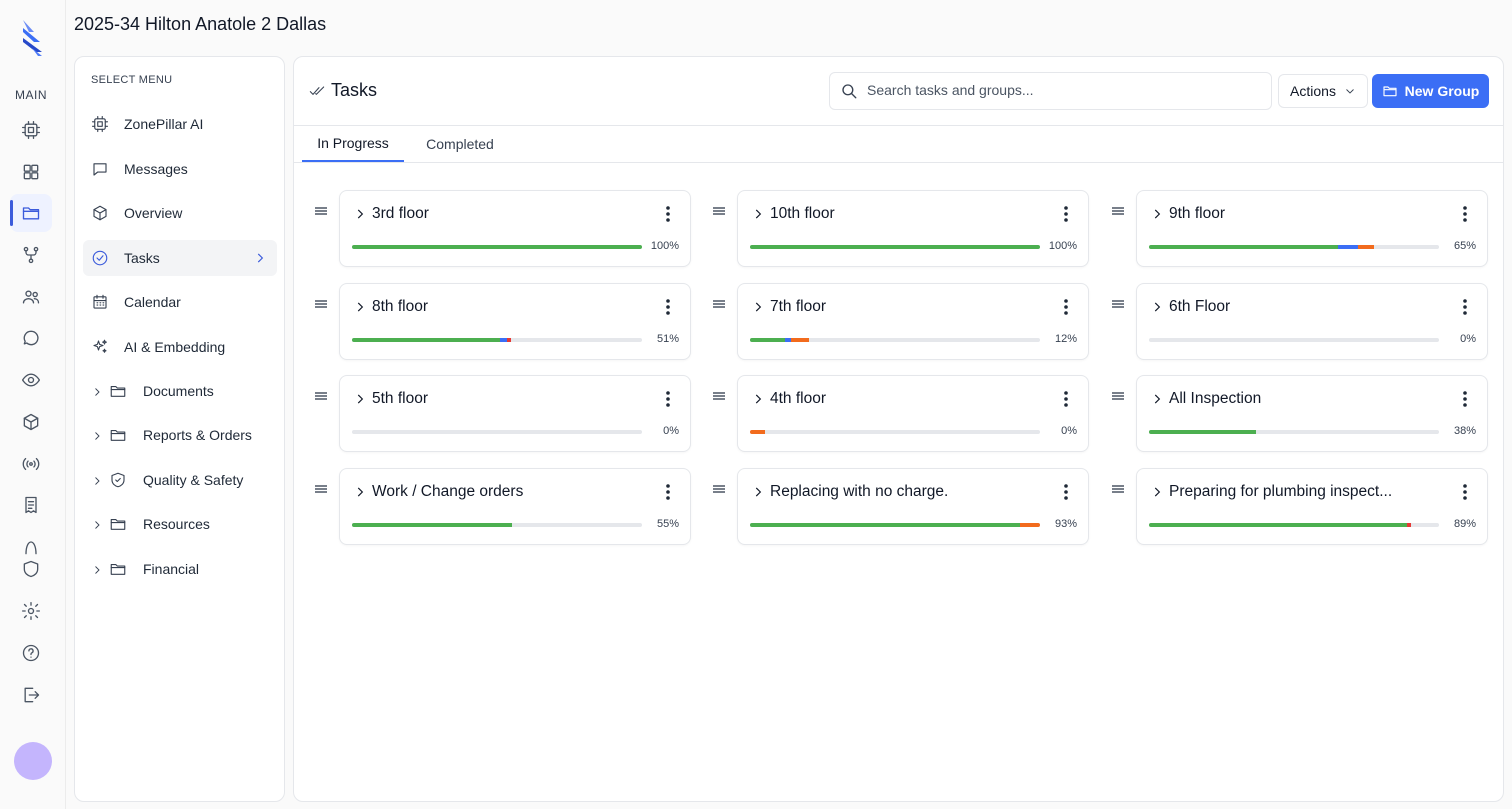 This screenshot has height=809, width=1512. I want to click on menu-item-overview: Overview, so click(180, 213).